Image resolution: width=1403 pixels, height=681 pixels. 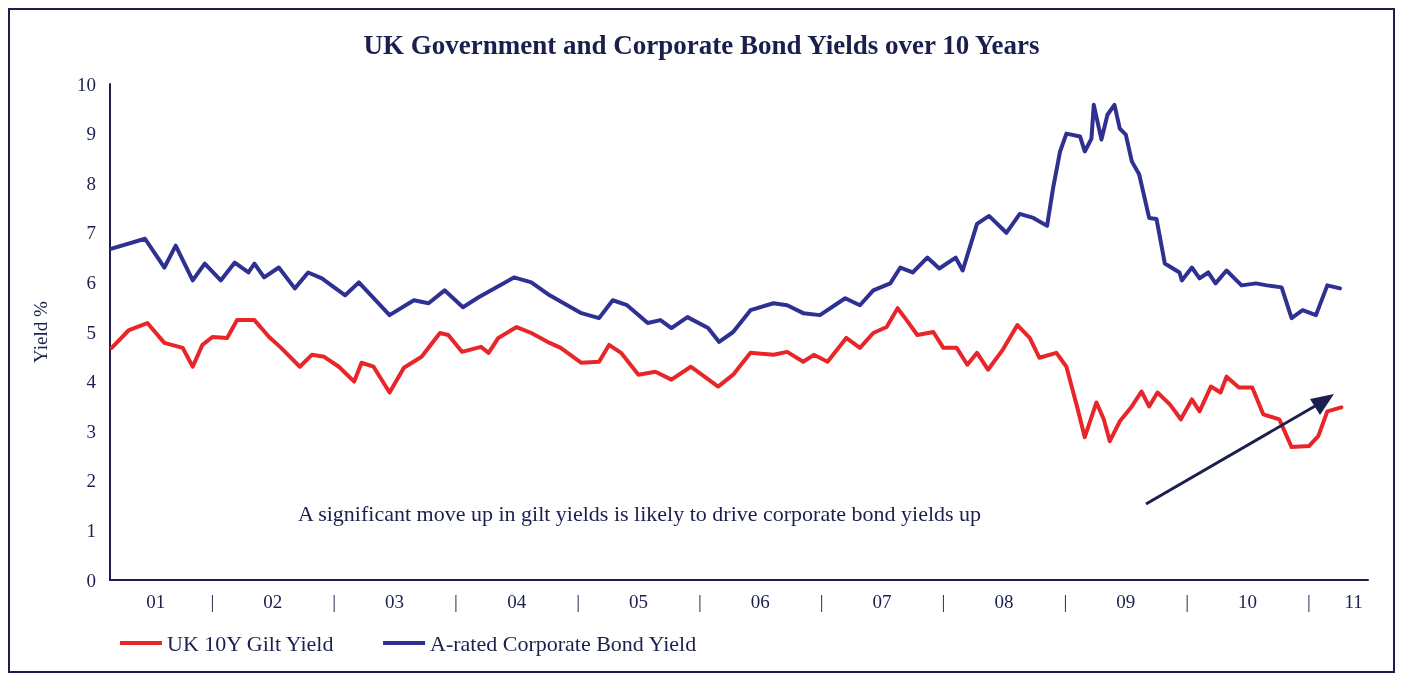 What do you see at coordinates (91, 580) in the screenshot?
I see `y-tick-label: 0` at bounding box center [91, 580].